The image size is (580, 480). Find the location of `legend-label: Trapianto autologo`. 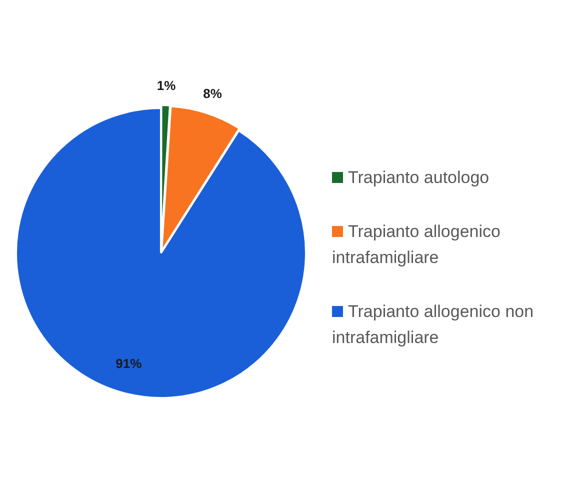

legend-label: Trapianto autologo is located at coordinates (418, 178).